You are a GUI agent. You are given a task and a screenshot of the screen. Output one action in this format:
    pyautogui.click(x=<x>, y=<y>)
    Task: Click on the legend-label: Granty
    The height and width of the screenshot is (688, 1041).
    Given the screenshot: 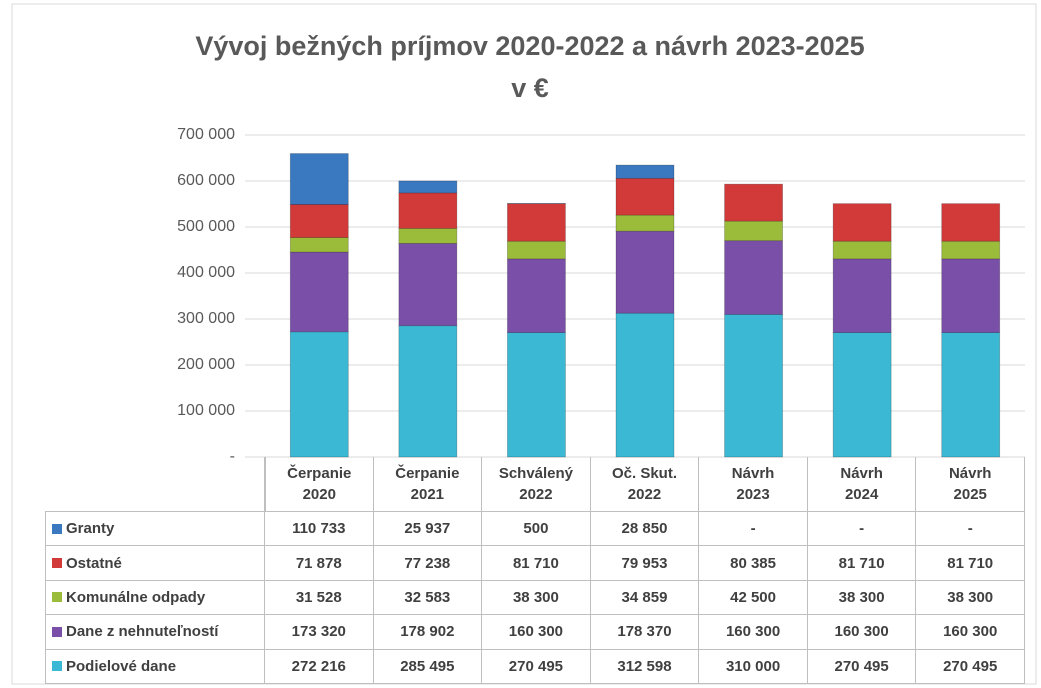 What is the action you would take?
    pyautogui.click(x=90, y=529)
    